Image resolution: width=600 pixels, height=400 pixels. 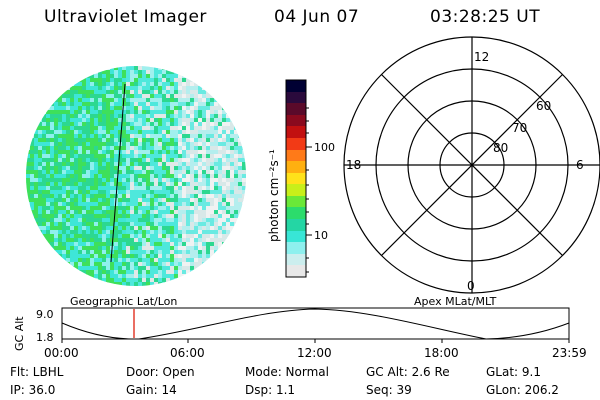 I want to click on time-tick-0000: 00:00, so click(x=61, y=353).